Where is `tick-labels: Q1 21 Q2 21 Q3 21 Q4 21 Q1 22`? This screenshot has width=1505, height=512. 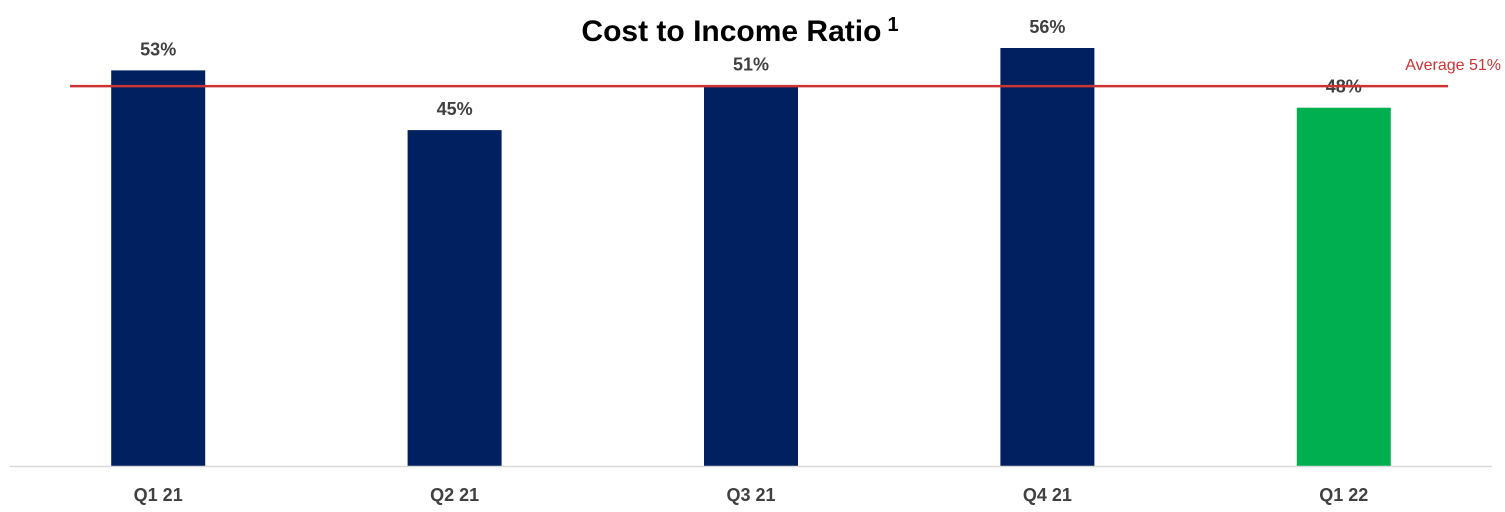
tick-labels: Q1 21 Q2 21 Q3 21 Q4 21 Q1 22 is located at coordinates (751, 495).